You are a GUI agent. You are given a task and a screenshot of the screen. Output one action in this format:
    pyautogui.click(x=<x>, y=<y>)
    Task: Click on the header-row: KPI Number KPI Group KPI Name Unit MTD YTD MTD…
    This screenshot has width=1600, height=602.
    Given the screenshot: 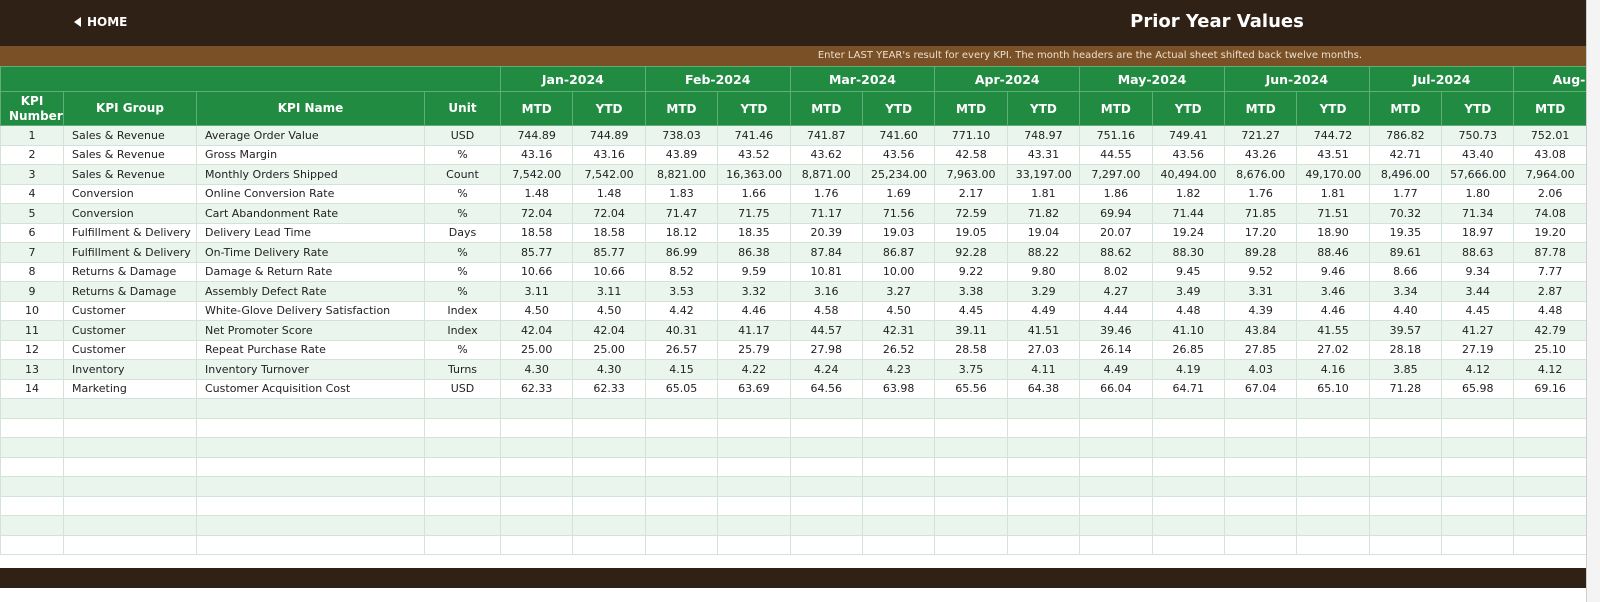 What is the action you would take?
    pyautogui.click(x=793, y=108)
    